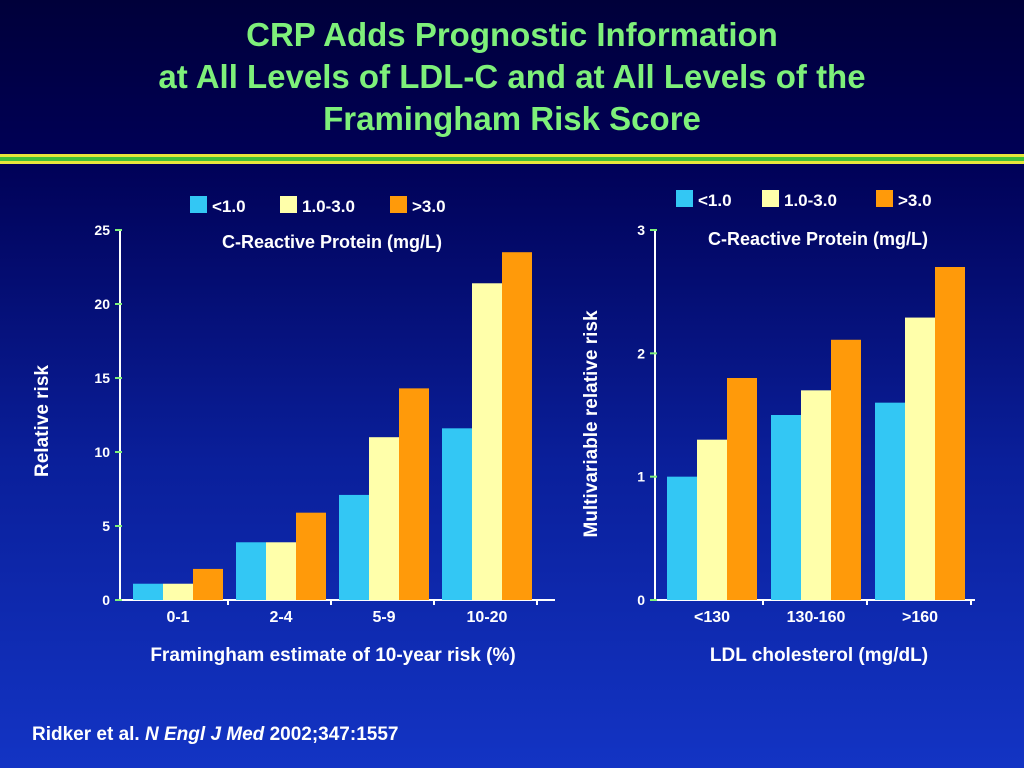 The width and height of the screenshot is (1024, 768). I want to click on ldl-legend-title: C-Reactive Protein (mg/L), so click(818, 239).